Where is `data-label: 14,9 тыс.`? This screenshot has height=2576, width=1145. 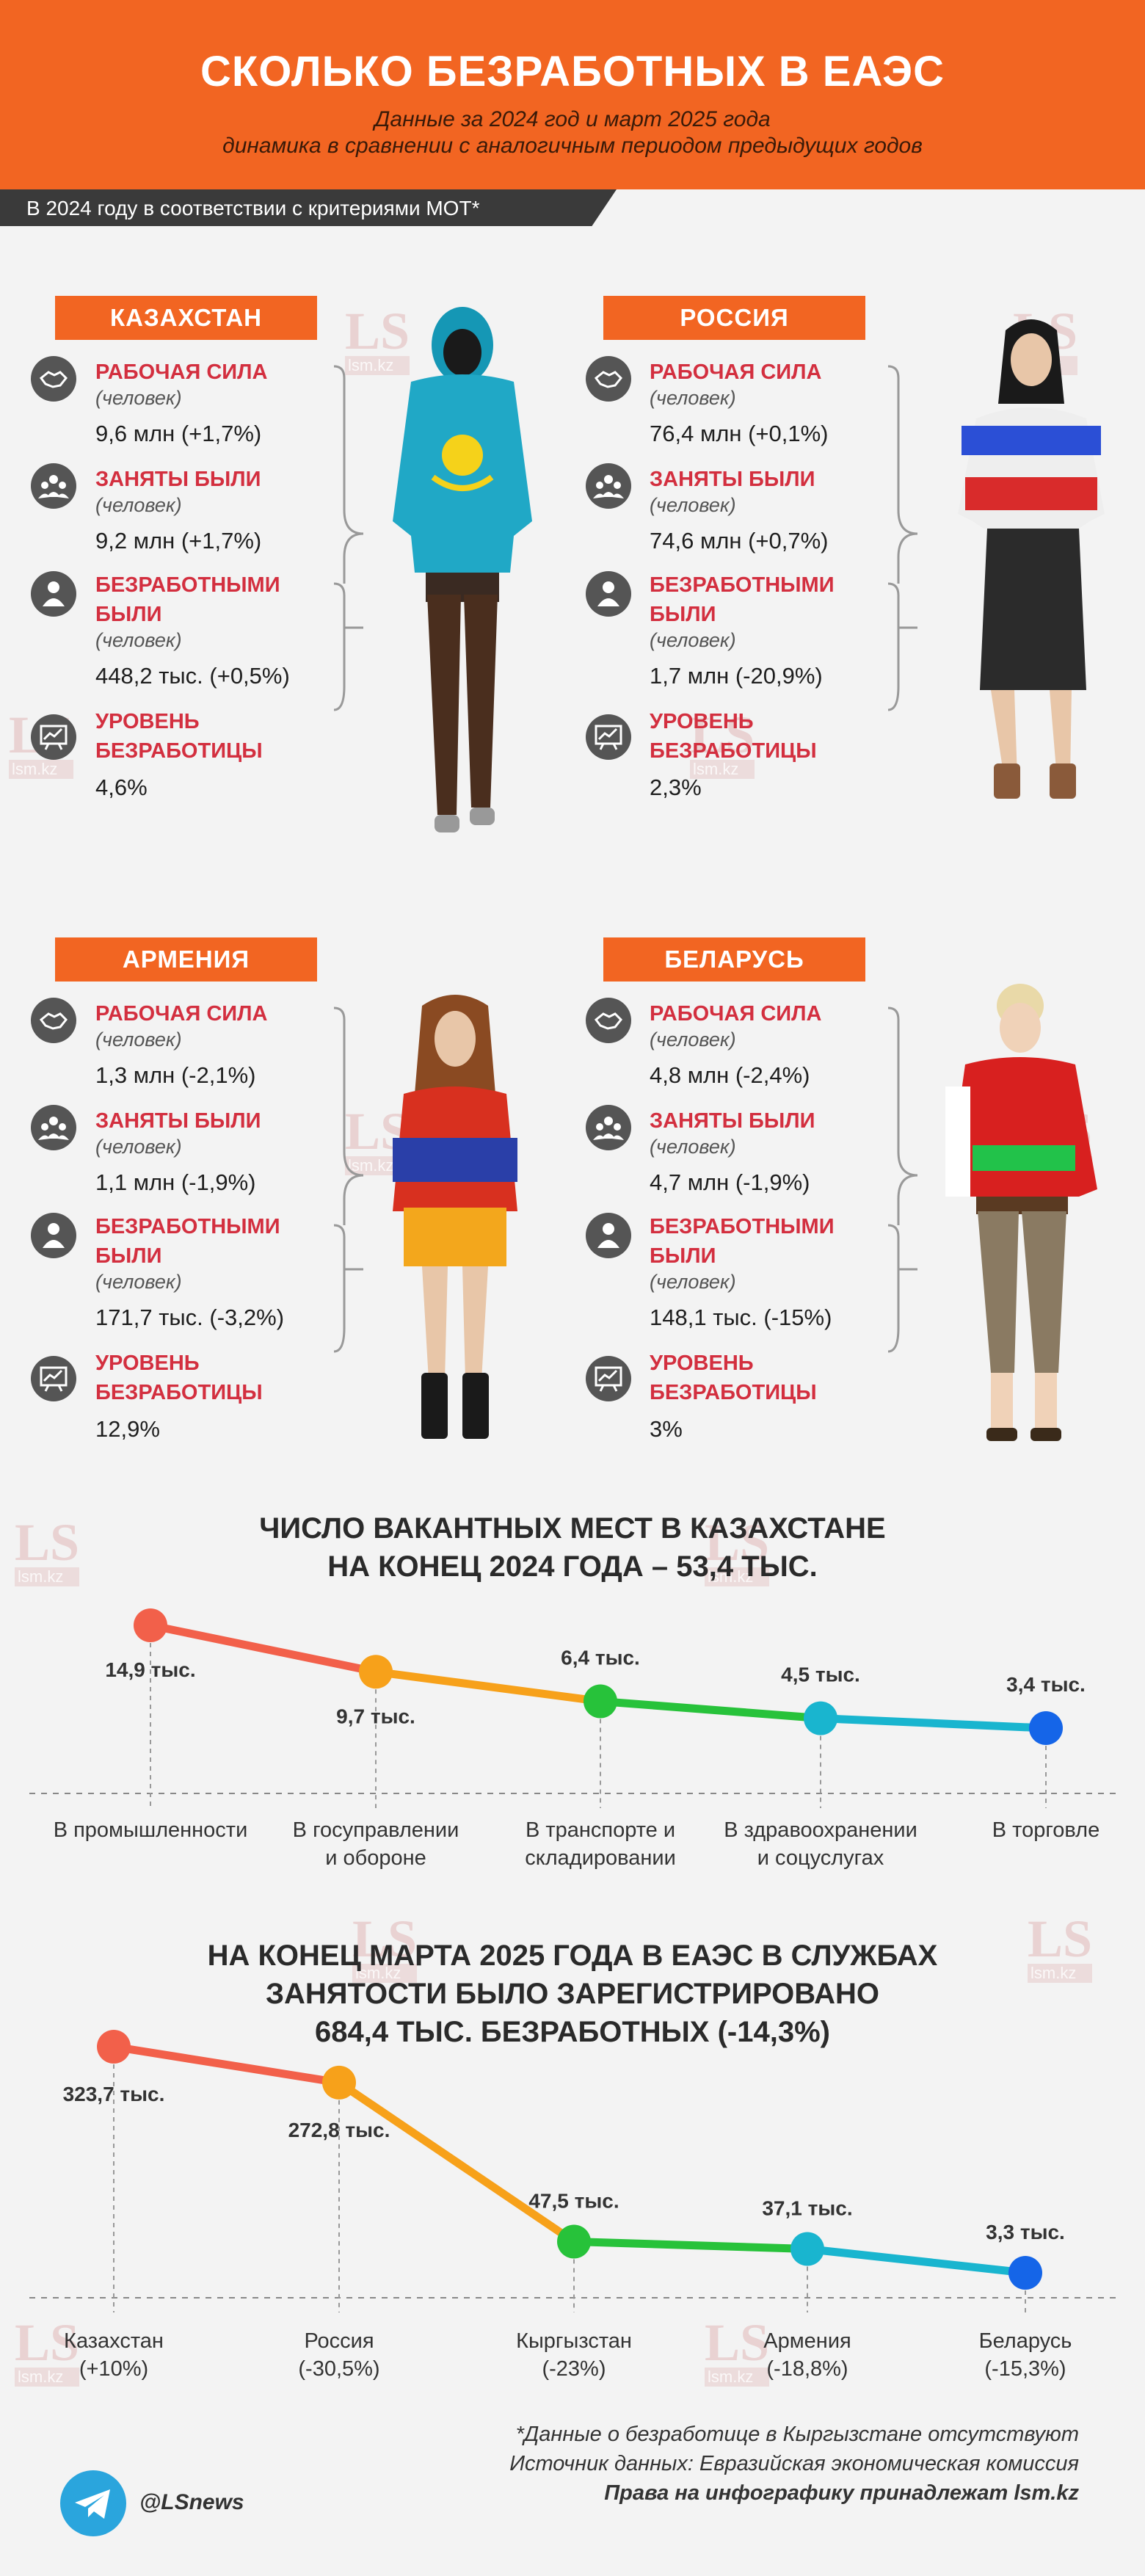 data-label: 14,9 тыс. is located at coordinates (150, 1670).